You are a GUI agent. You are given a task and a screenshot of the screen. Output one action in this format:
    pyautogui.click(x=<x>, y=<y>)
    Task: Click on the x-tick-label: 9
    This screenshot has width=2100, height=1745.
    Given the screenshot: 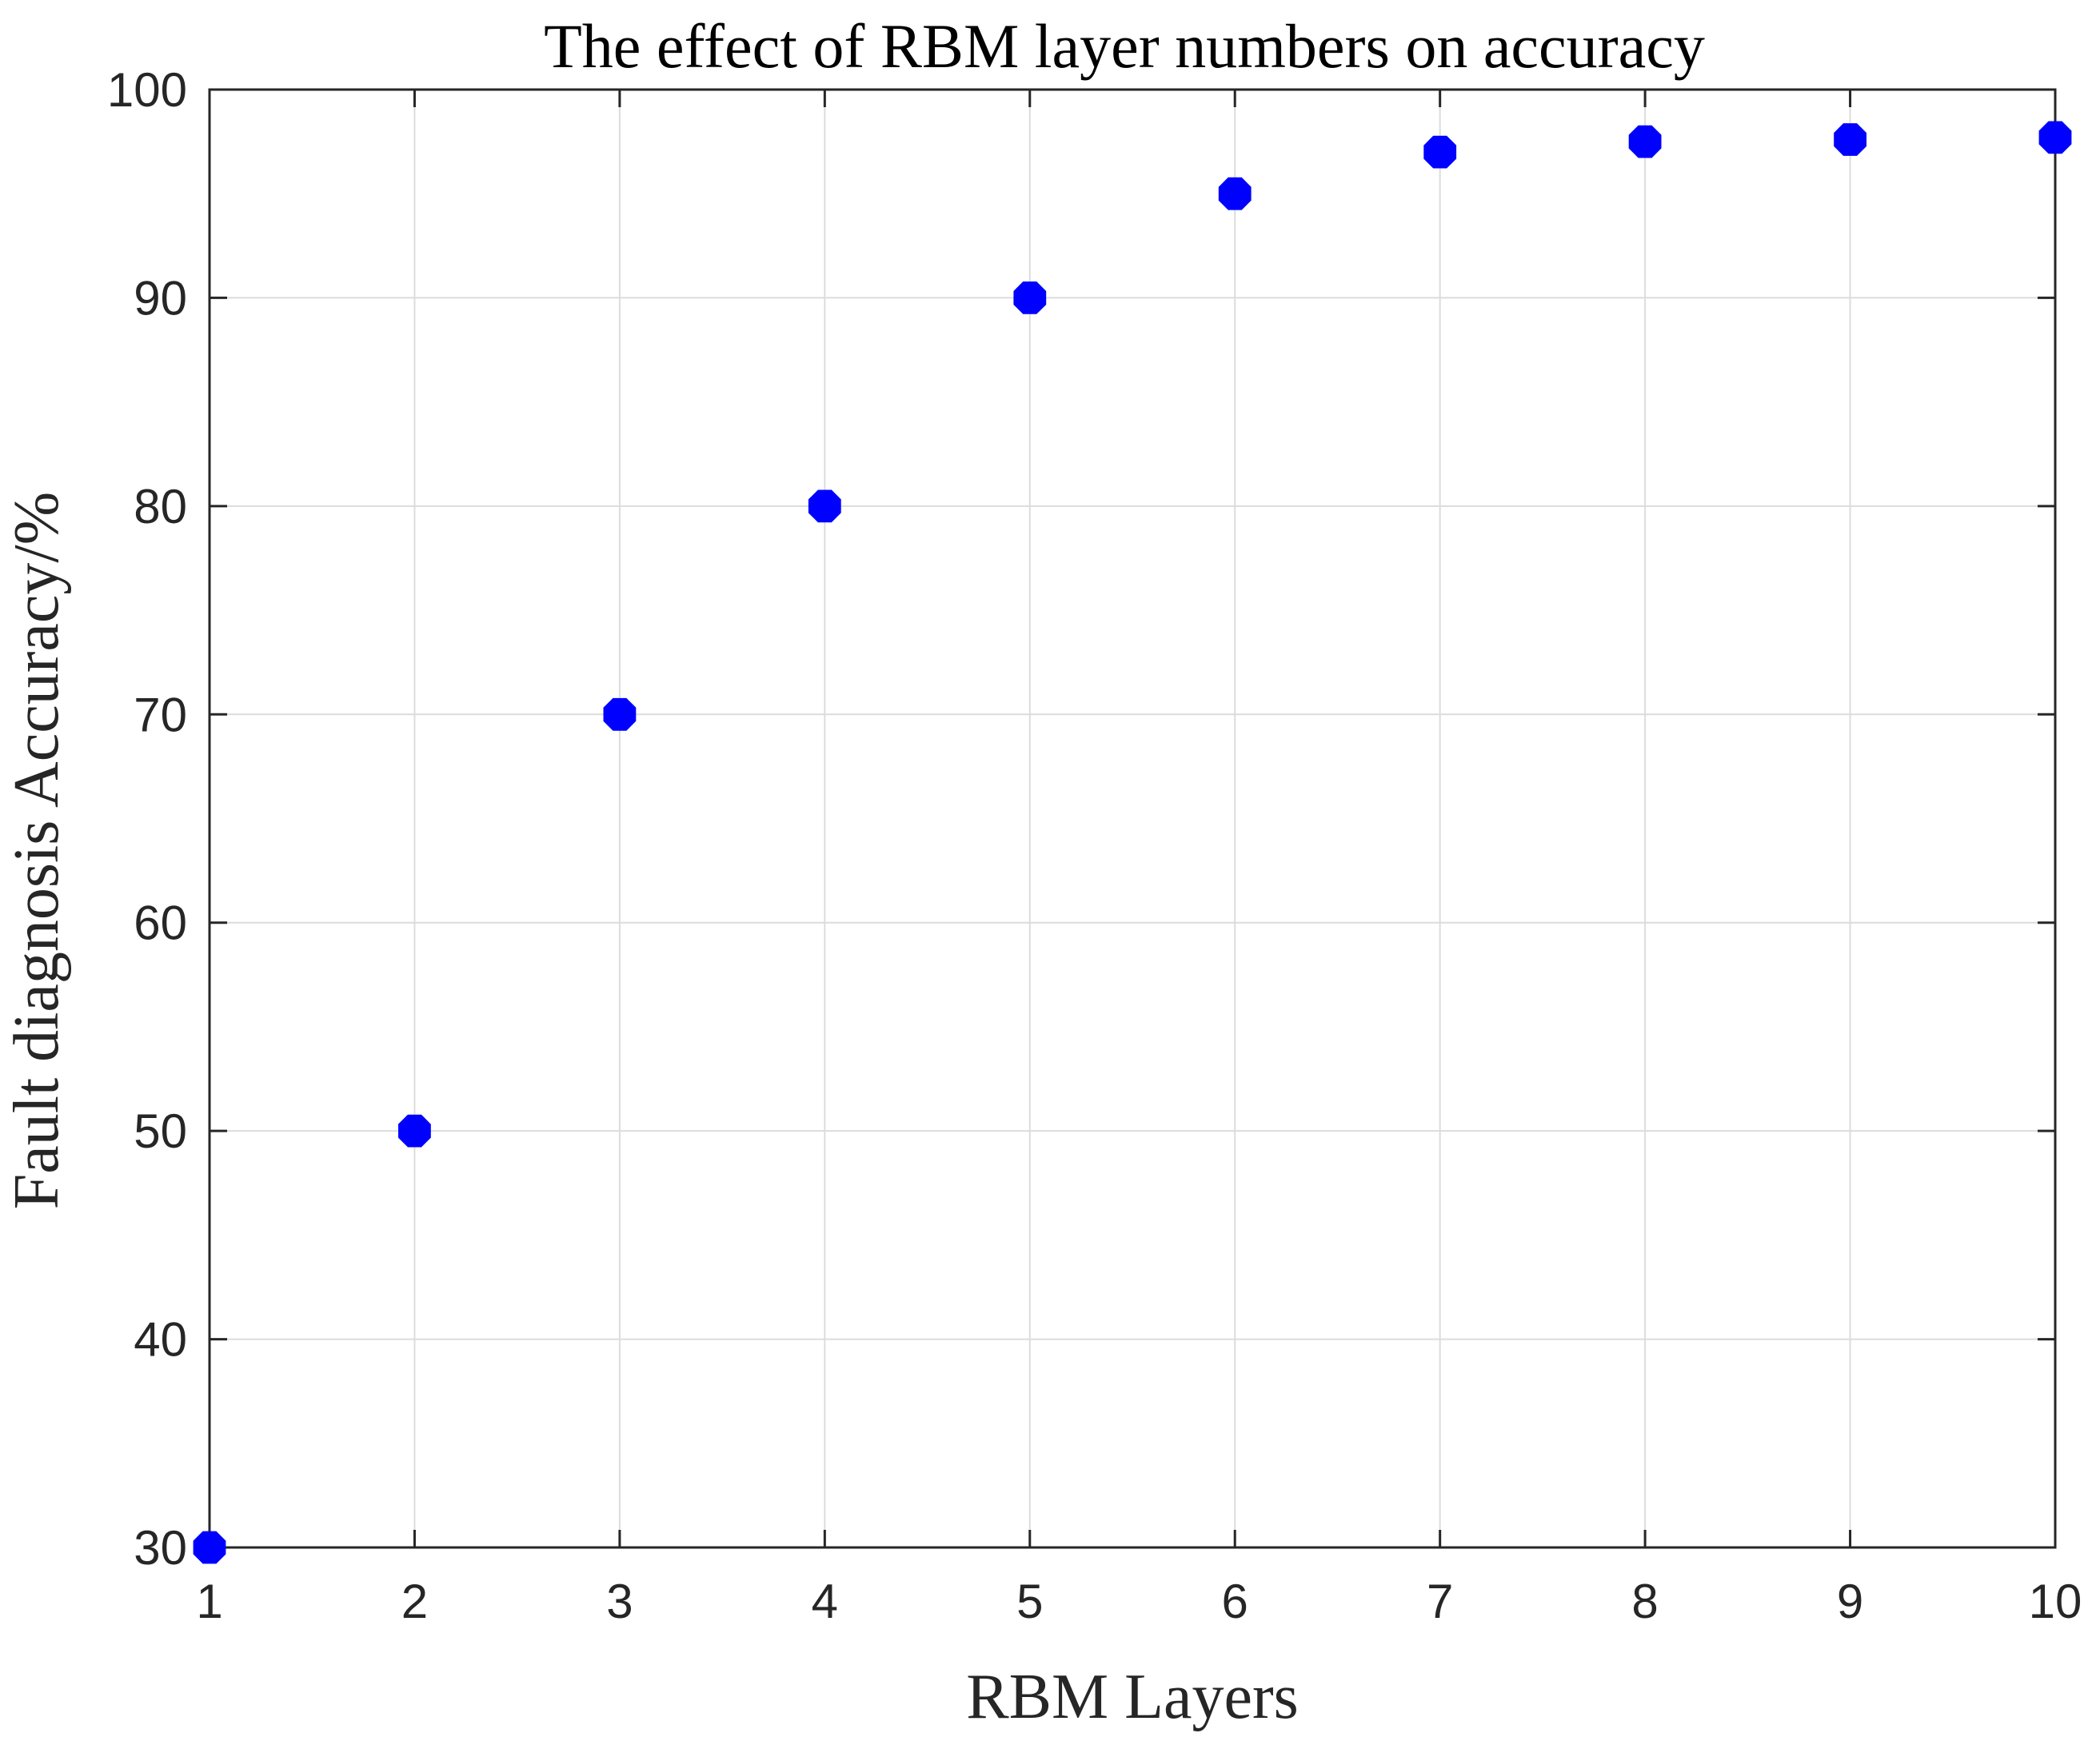 What is the action you would take?
    pyautogui.click(x=1850, y=1601)
    